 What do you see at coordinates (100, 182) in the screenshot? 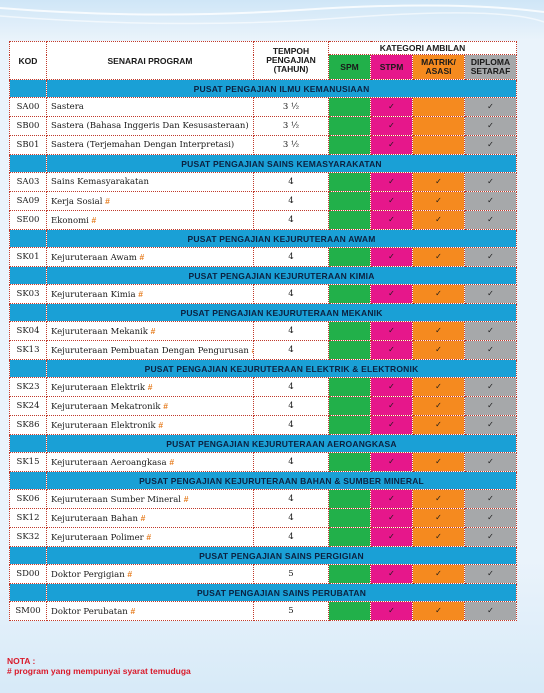
I see `program-name: Sains Kemasyarakatan` at bounding box center [100, 182].